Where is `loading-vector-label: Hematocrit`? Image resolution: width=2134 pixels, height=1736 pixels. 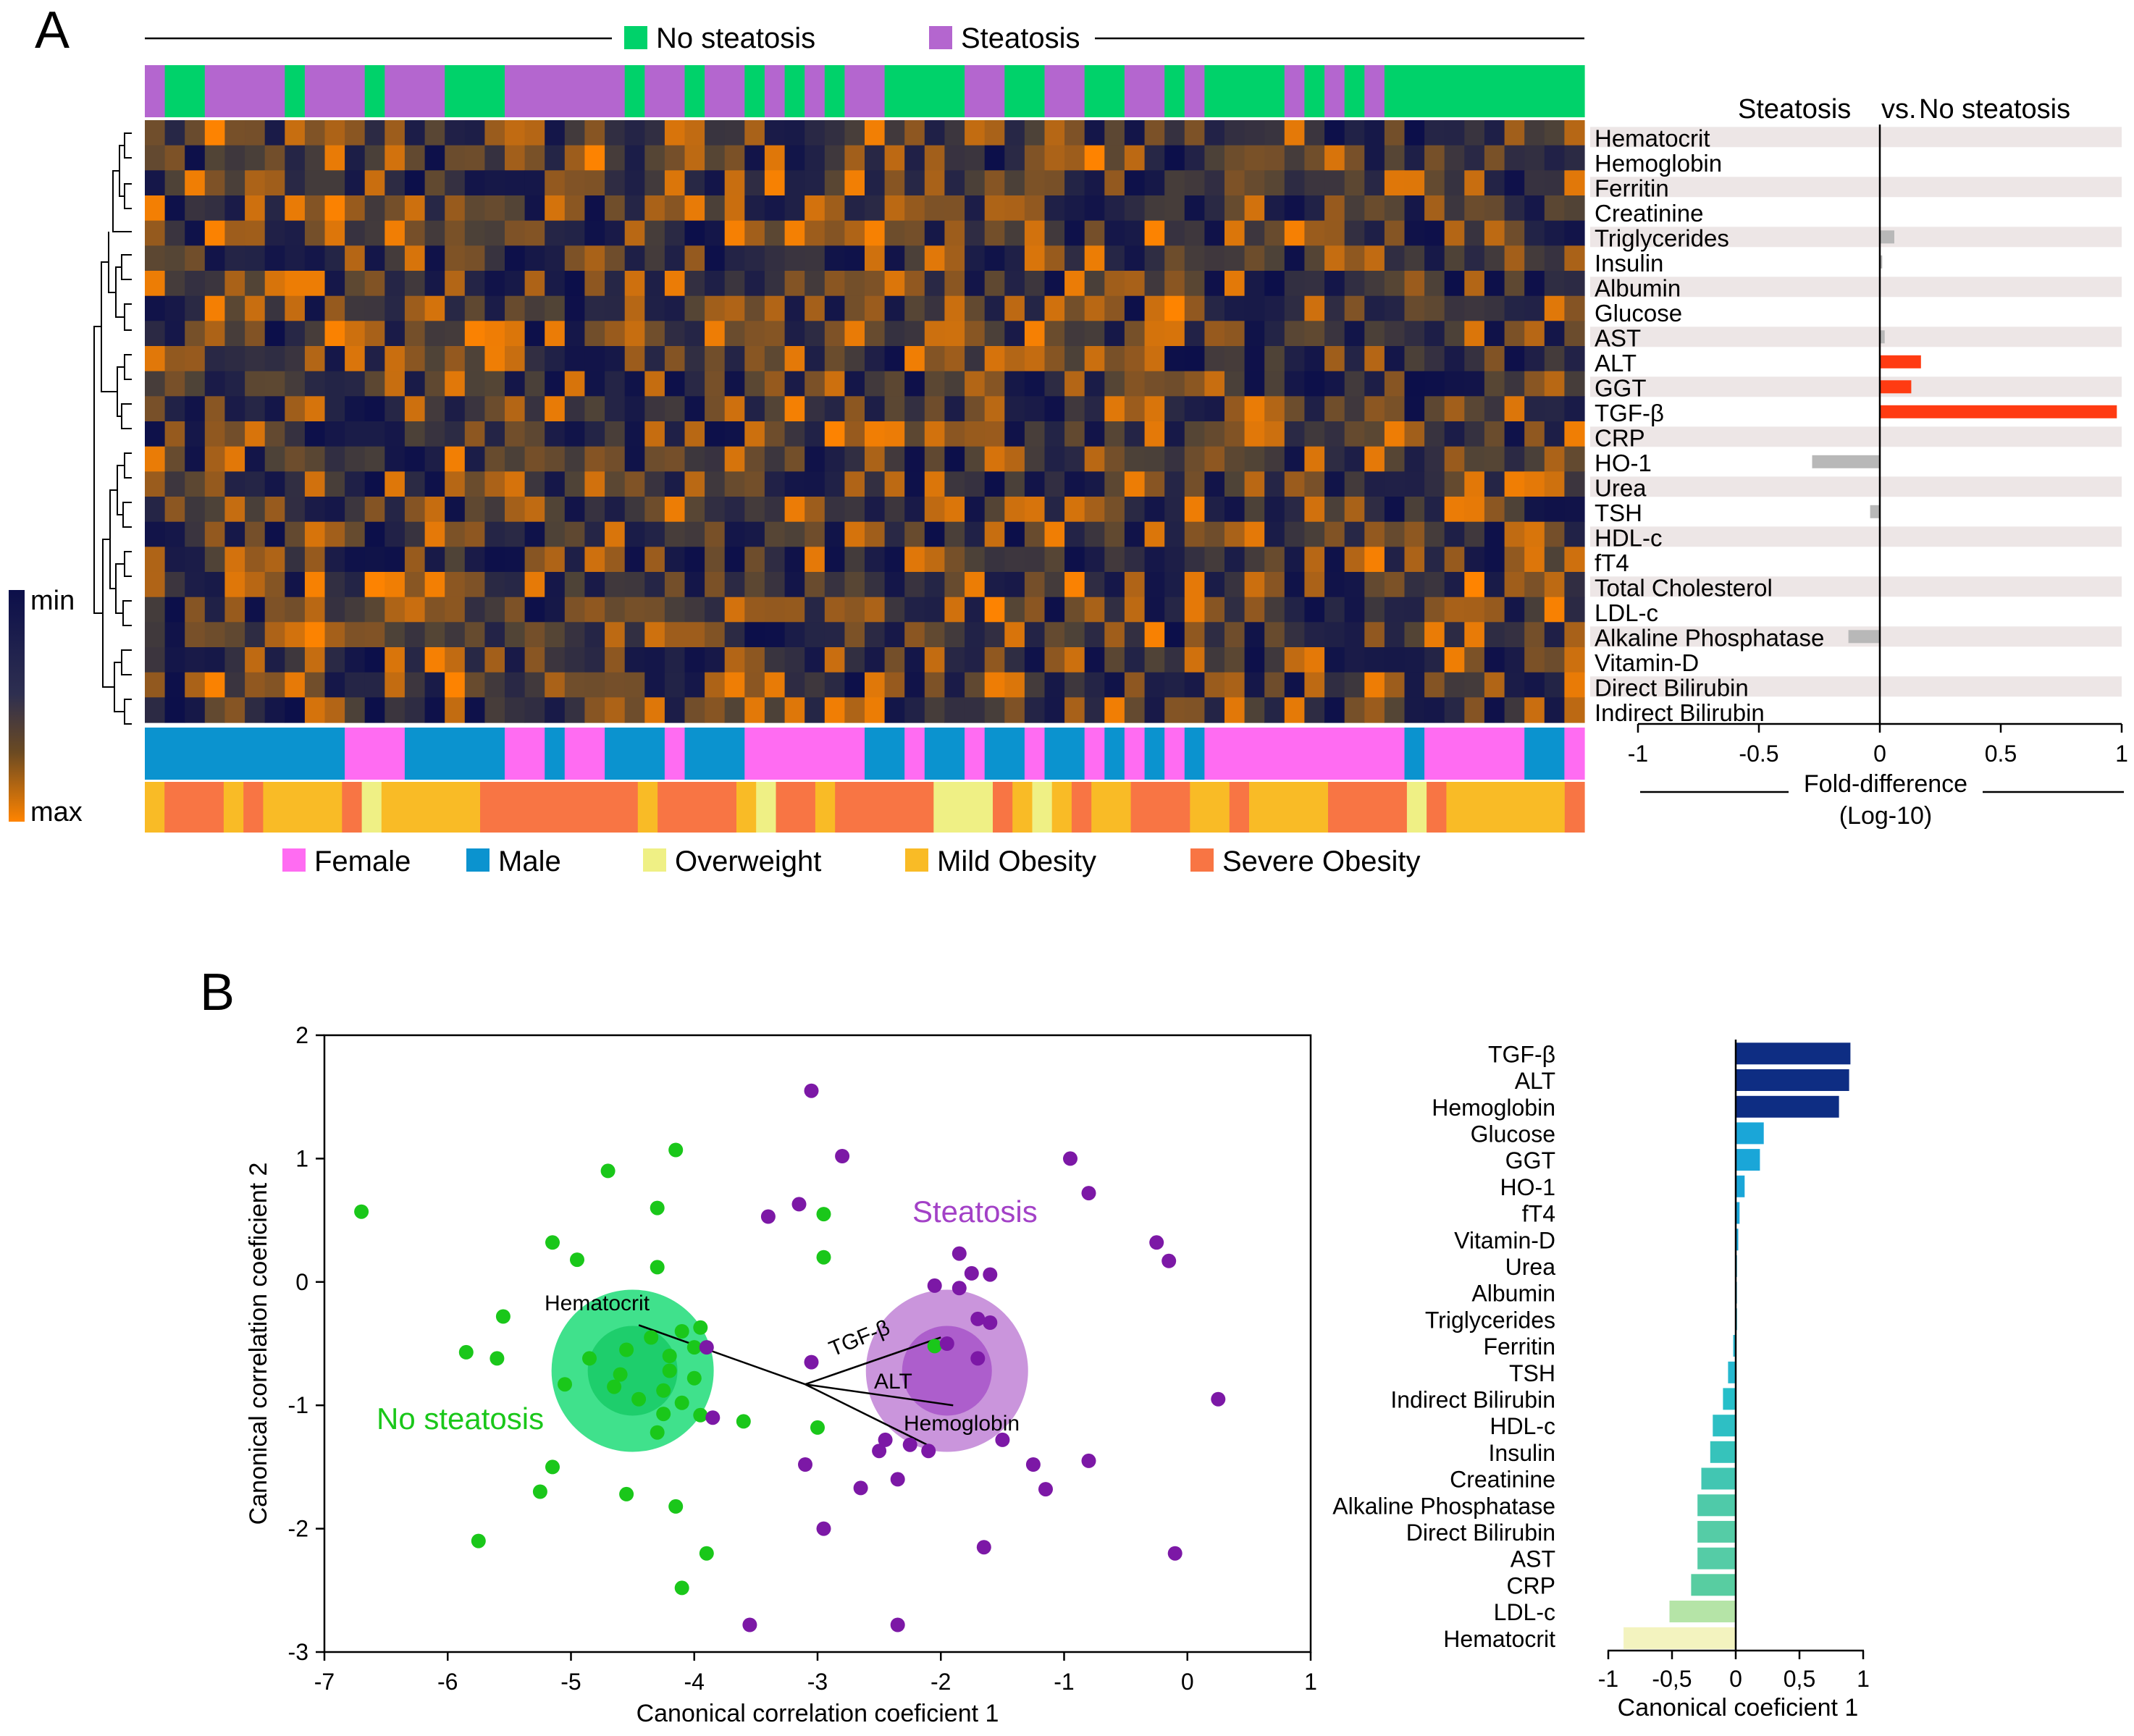 loading-vector-label: Hematocrit is located at coordinates (597, 1303).